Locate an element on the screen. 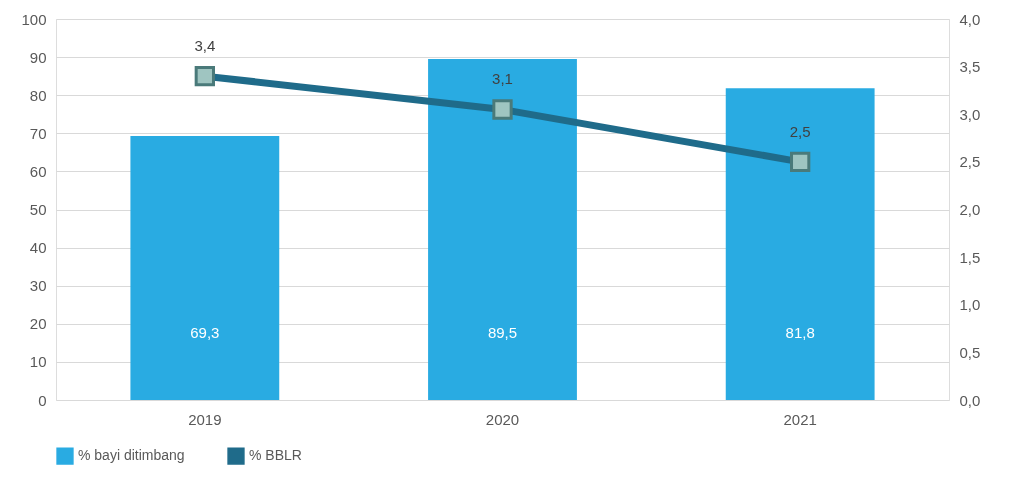 The image size is (1021, 493). y-tick-label: 40 is located at coordinates (38, 248).